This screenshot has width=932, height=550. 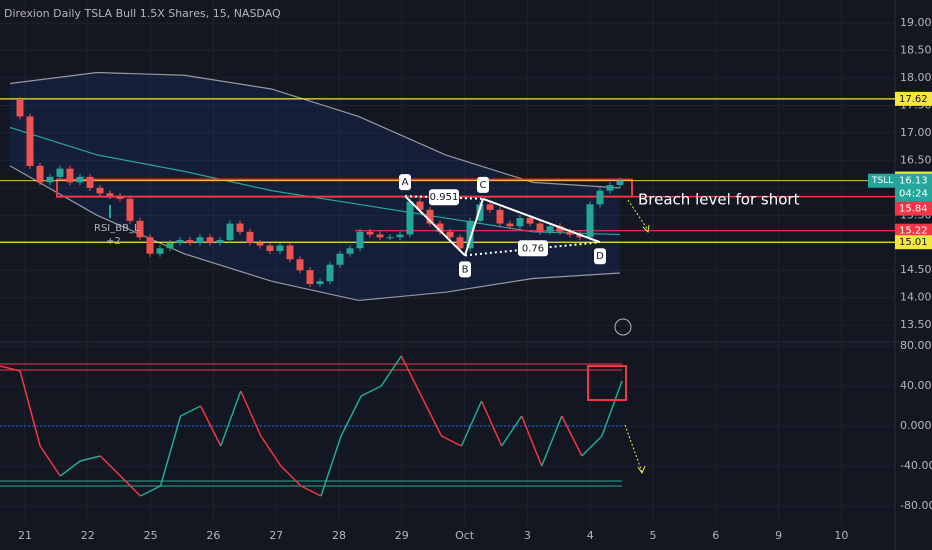 What do you see at coordinates (913, 181) in the screenshot?
I see `price-badge-label: 16.13` at bounding box center [913, 181].